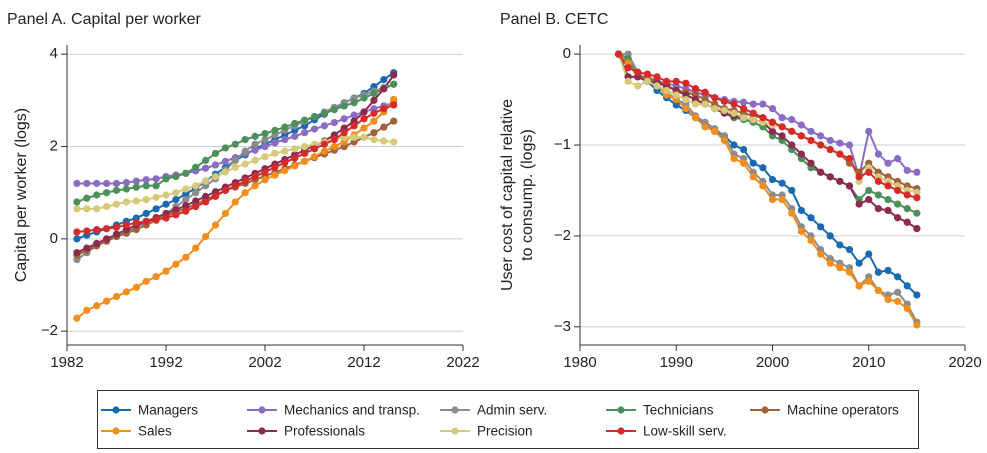  What do you see at coordinates (54, 238) in the screenshot?
I see `y-tick-label: 0` at bounding box center [54, 238].